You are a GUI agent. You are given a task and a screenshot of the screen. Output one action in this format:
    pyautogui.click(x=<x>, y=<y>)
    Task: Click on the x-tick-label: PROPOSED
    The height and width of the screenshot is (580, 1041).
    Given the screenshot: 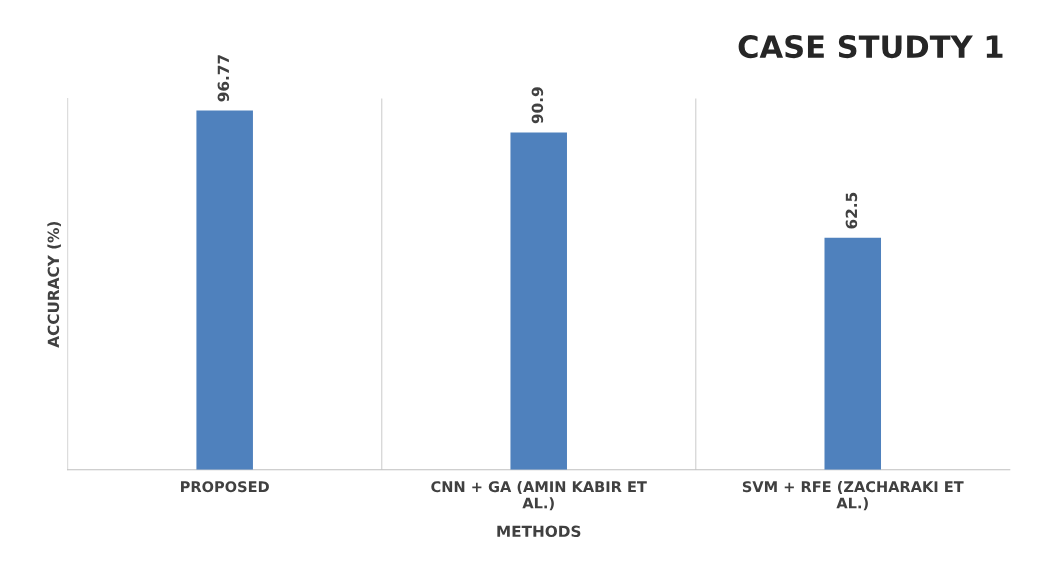 What is the action you would take?
    pyautogui.click(x=225, y=487)
    